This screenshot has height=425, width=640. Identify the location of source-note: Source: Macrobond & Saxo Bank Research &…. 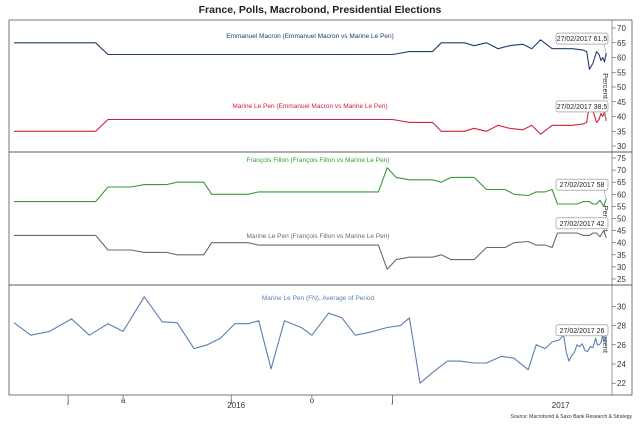
(572, 417).